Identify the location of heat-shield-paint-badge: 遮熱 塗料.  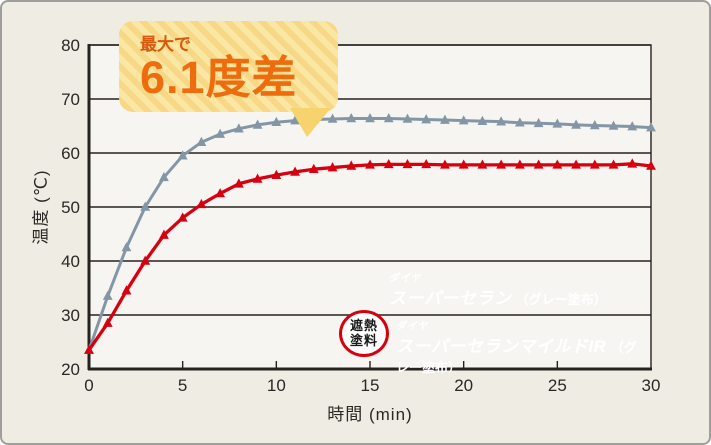
(364, 333).